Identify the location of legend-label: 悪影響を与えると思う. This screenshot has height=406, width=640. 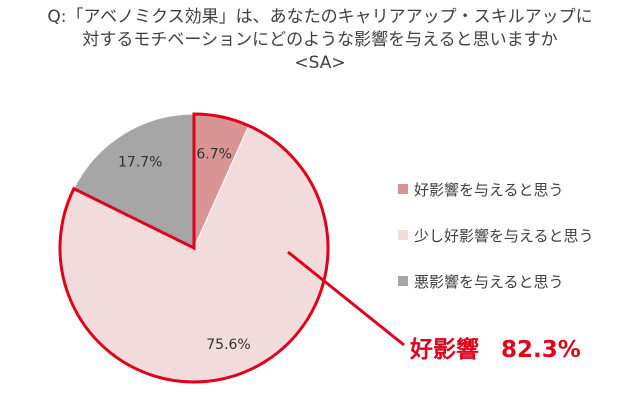
(489, 281).